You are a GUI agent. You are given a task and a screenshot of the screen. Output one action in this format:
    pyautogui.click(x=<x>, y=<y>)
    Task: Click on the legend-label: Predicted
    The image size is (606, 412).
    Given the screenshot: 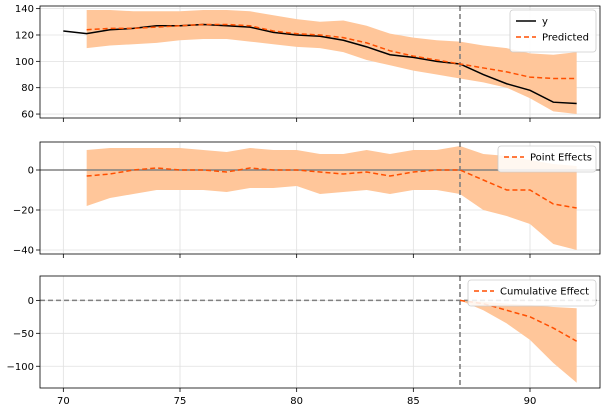 What is the action you would take?
    pyautogui.click(x=565, y=38)
    